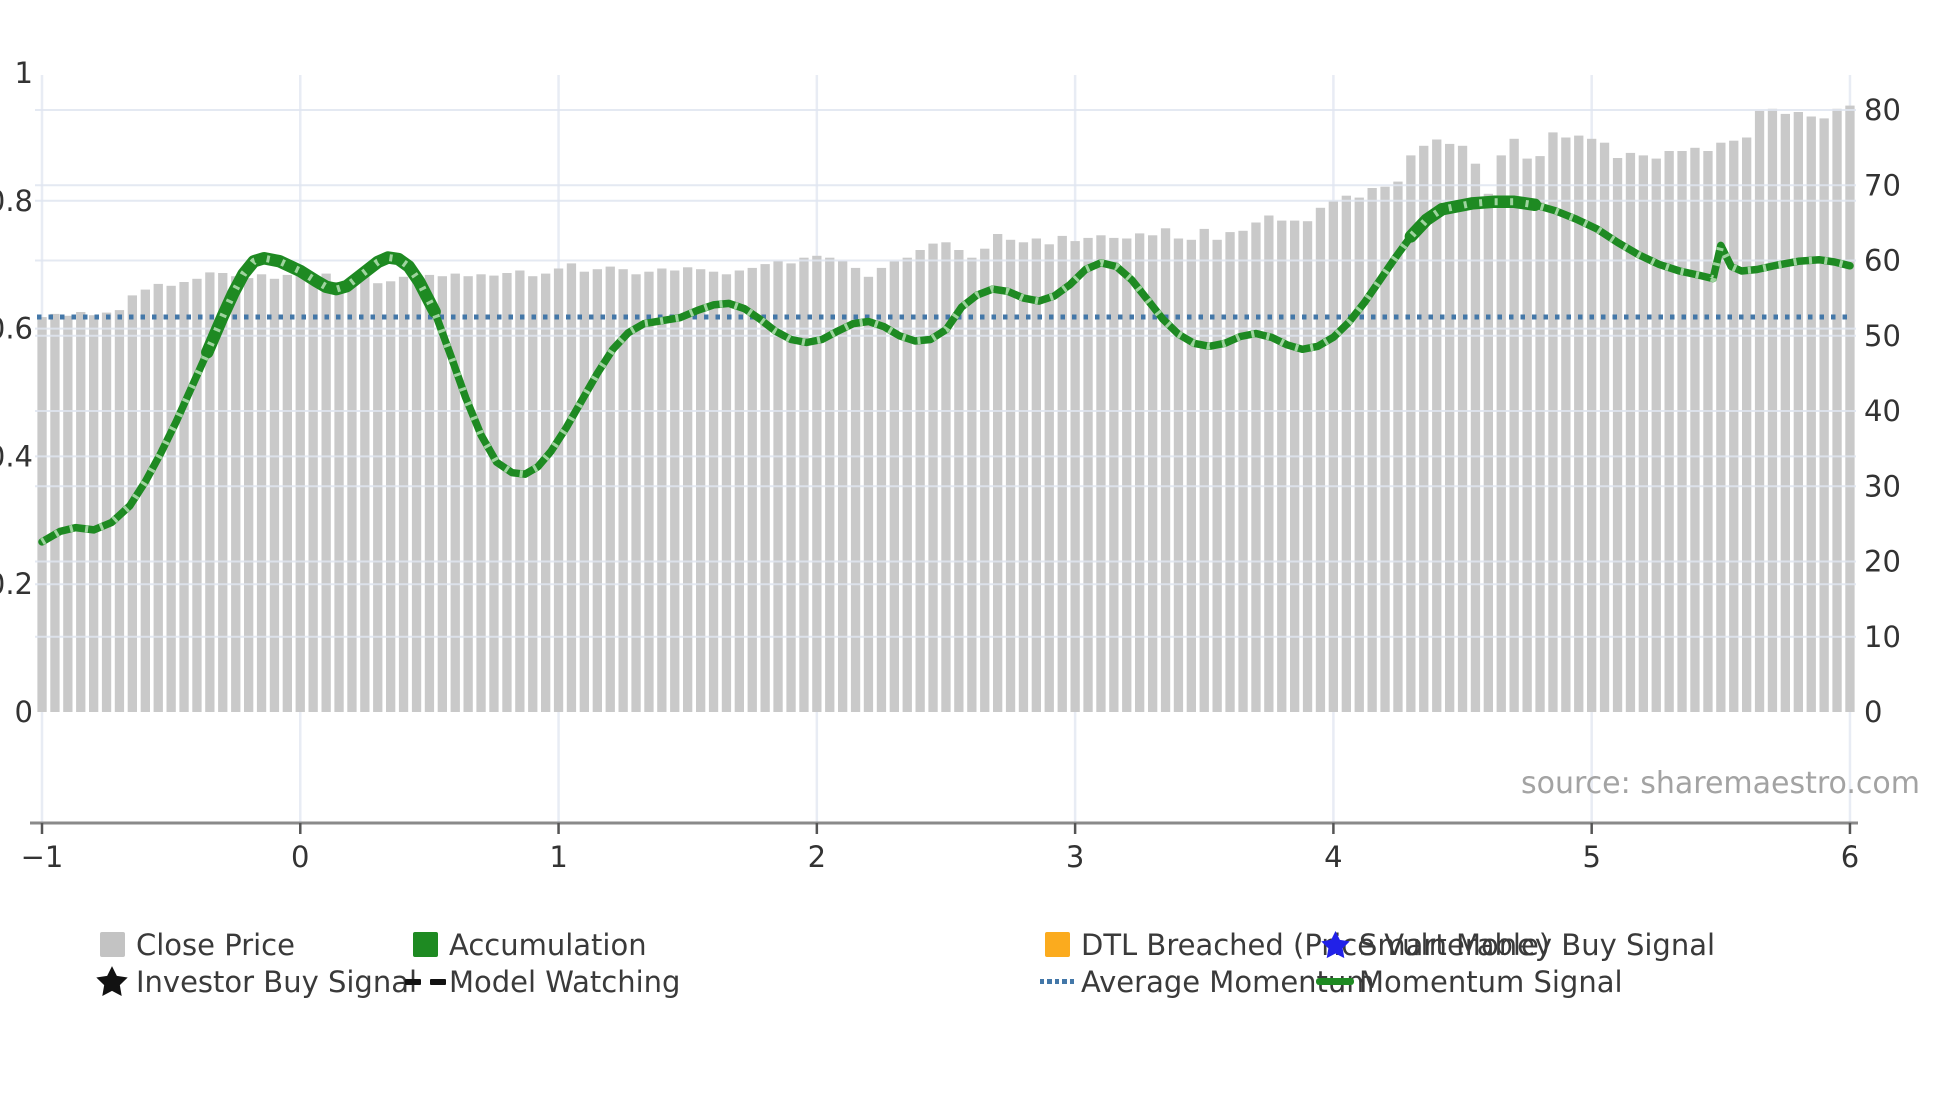 The image size is (1960, 1102). I want to click on left-y-tick-label: 0.8, so click(16, 201).